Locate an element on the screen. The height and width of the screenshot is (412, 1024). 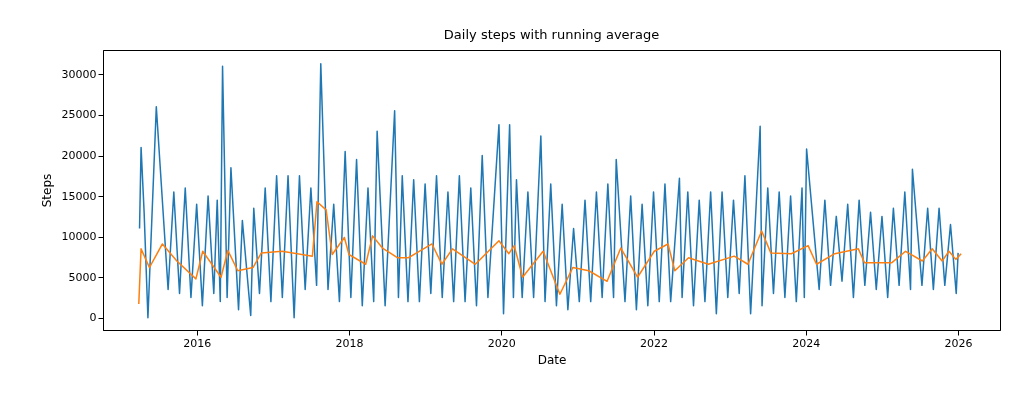
y-tick-label: 5000 is located at coordinates (82, 277).